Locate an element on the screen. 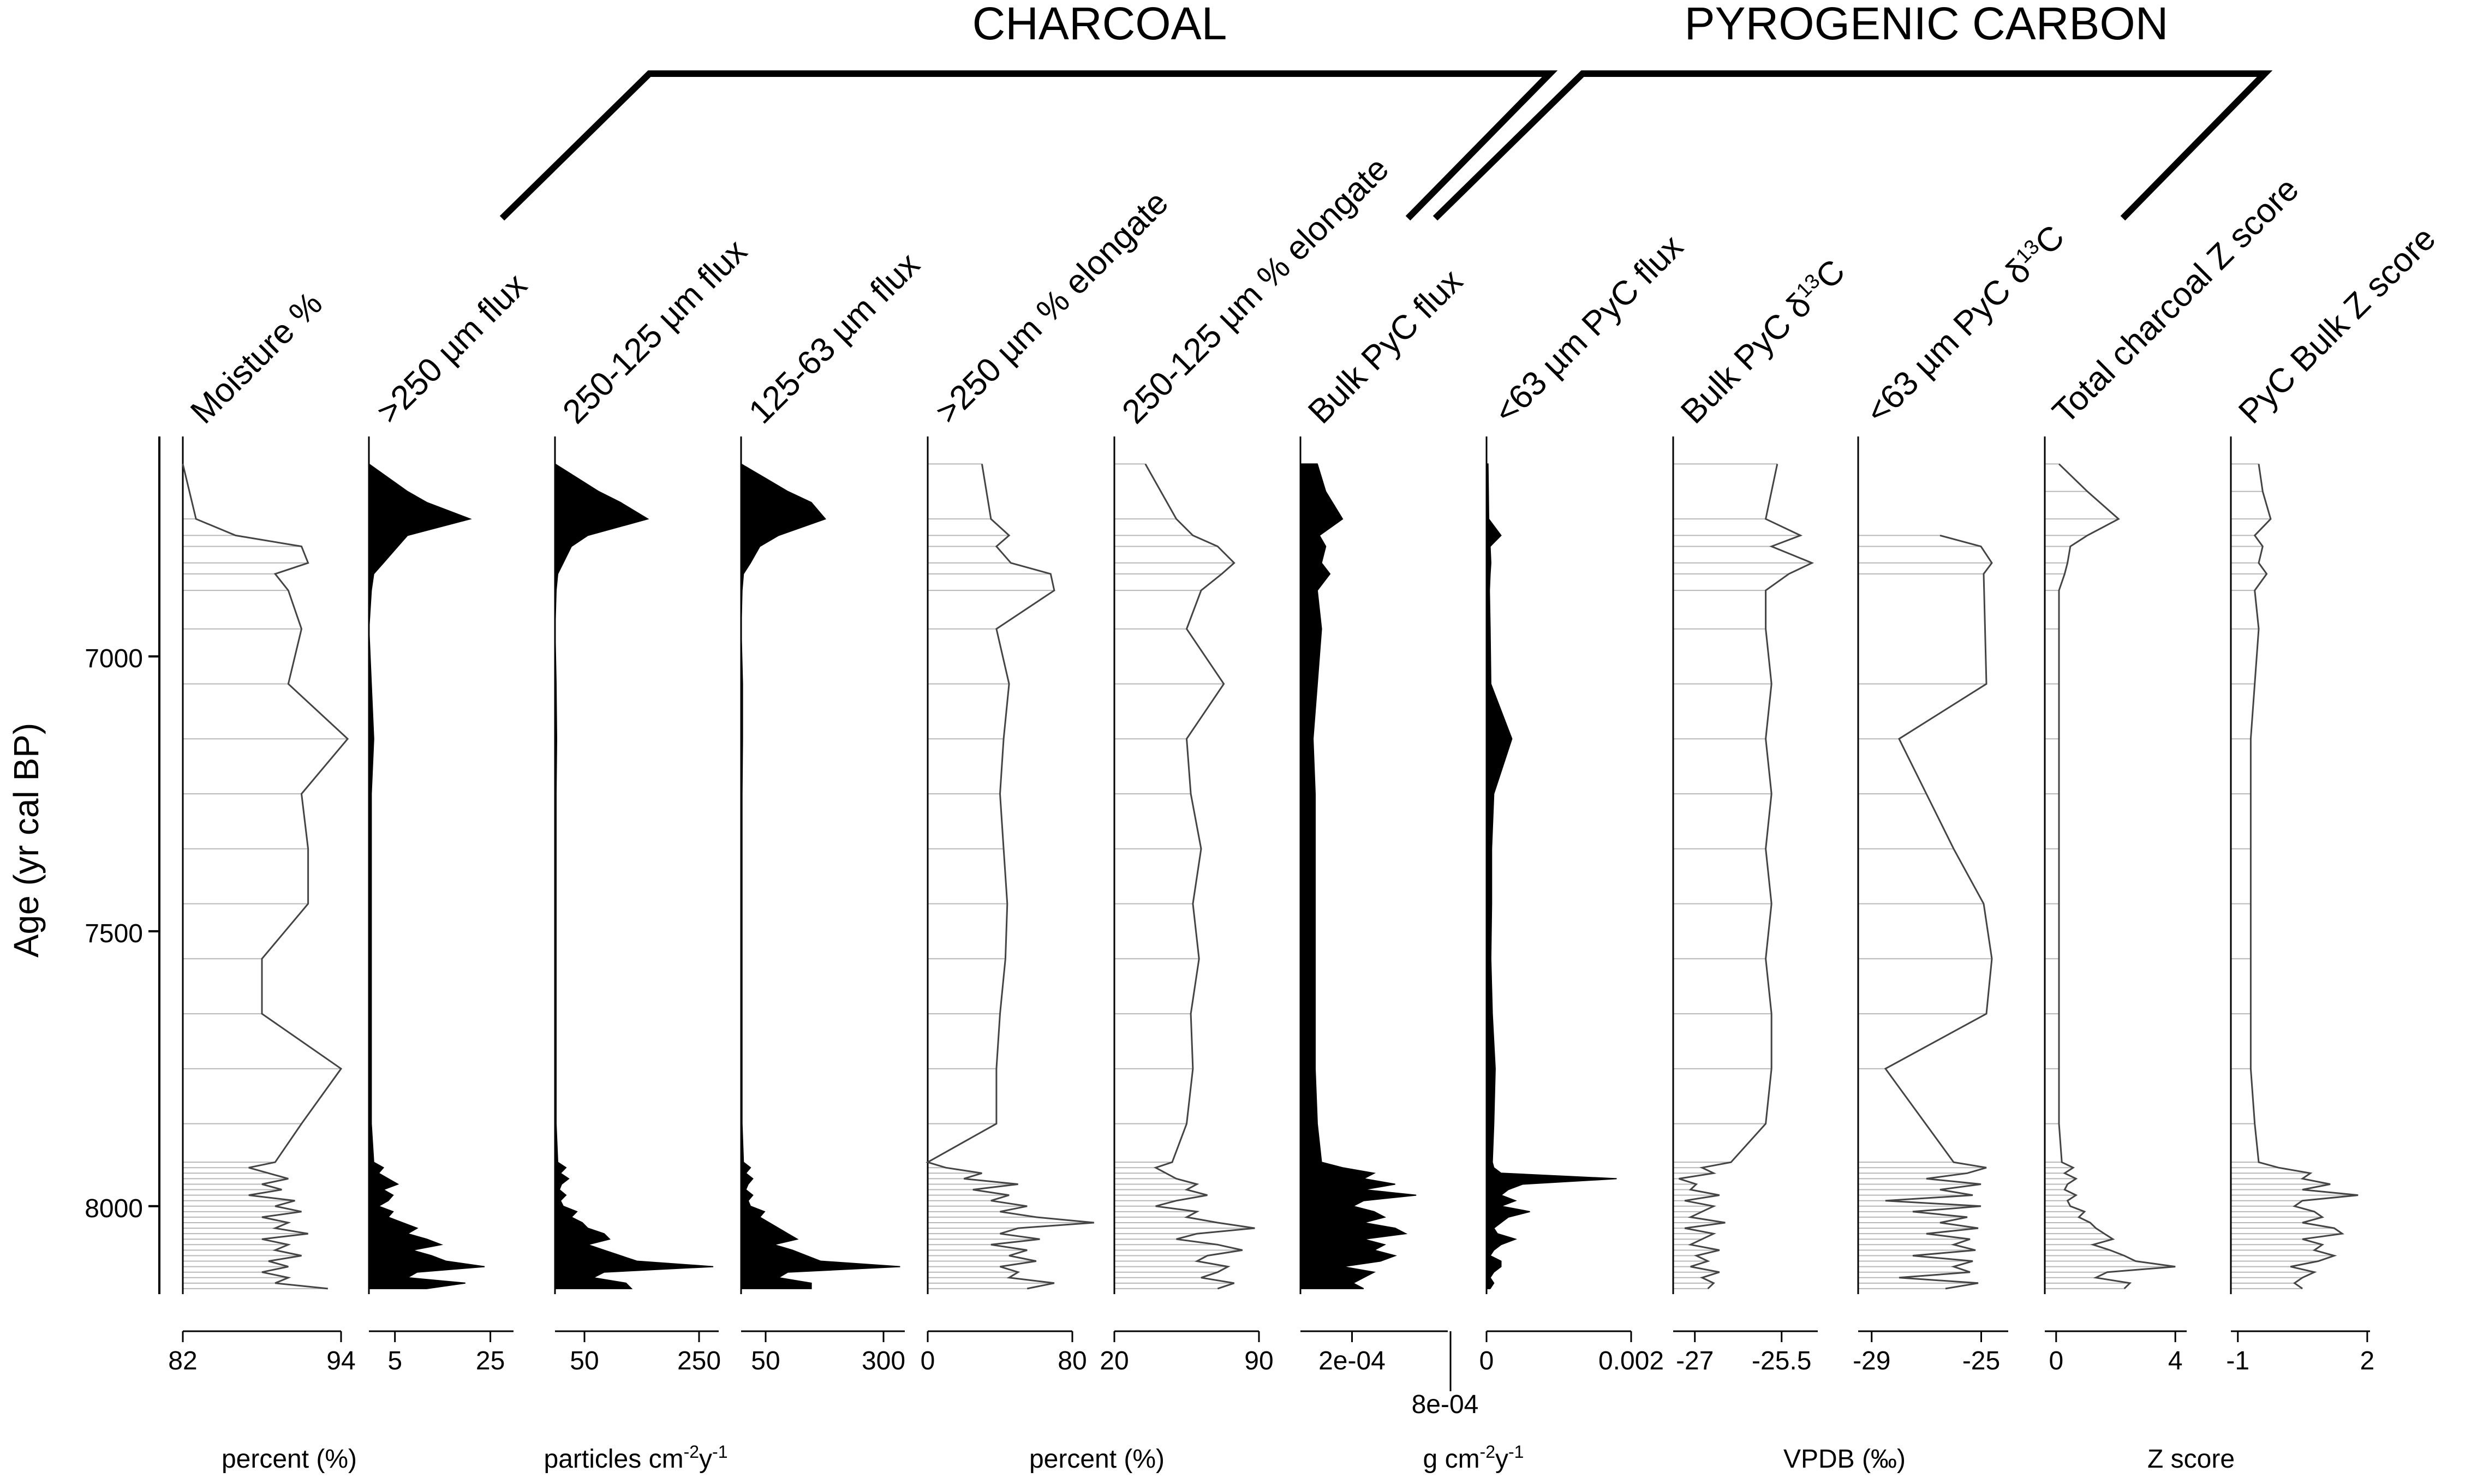  y-tick-label: 7500 is located at coordinates (114, 933).